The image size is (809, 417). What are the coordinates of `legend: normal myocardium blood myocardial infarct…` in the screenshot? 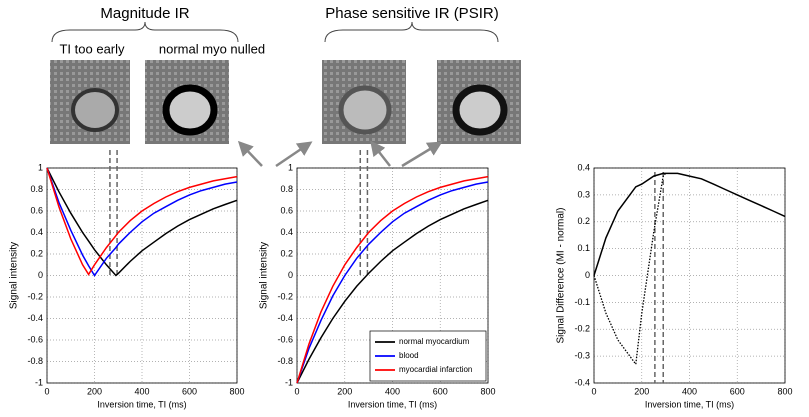 It's located at (428, 356).